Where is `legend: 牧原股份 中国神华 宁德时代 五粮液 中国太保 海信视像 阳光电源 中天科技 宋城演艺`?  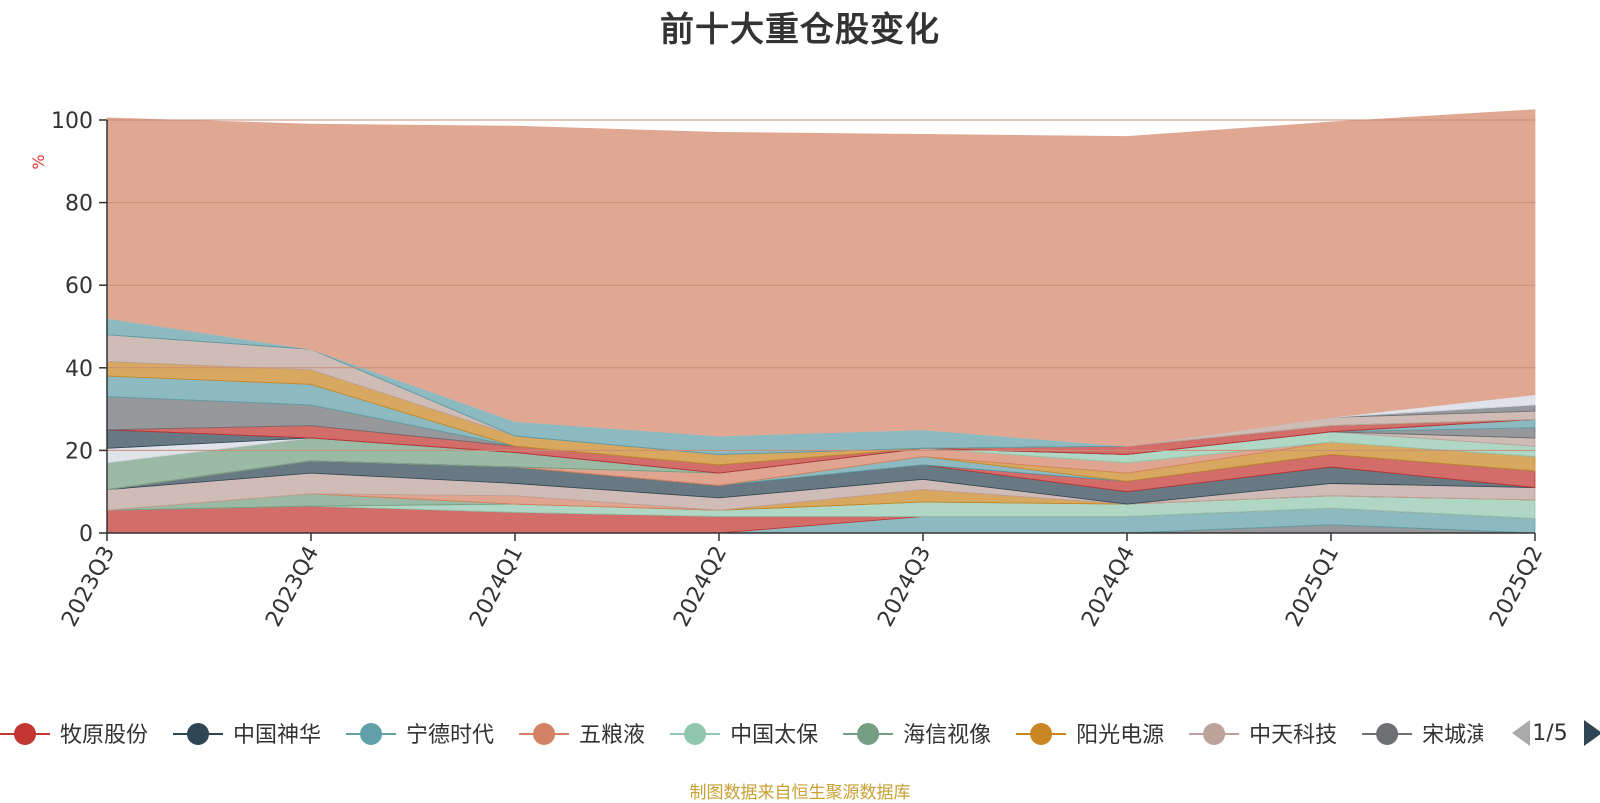
legend: 牧原股份 中国神华 宁德时代 五粮液 中国太保 海信视像 阳光电源 中天科技 宋城演艺 is located at coordinates (755, 735).